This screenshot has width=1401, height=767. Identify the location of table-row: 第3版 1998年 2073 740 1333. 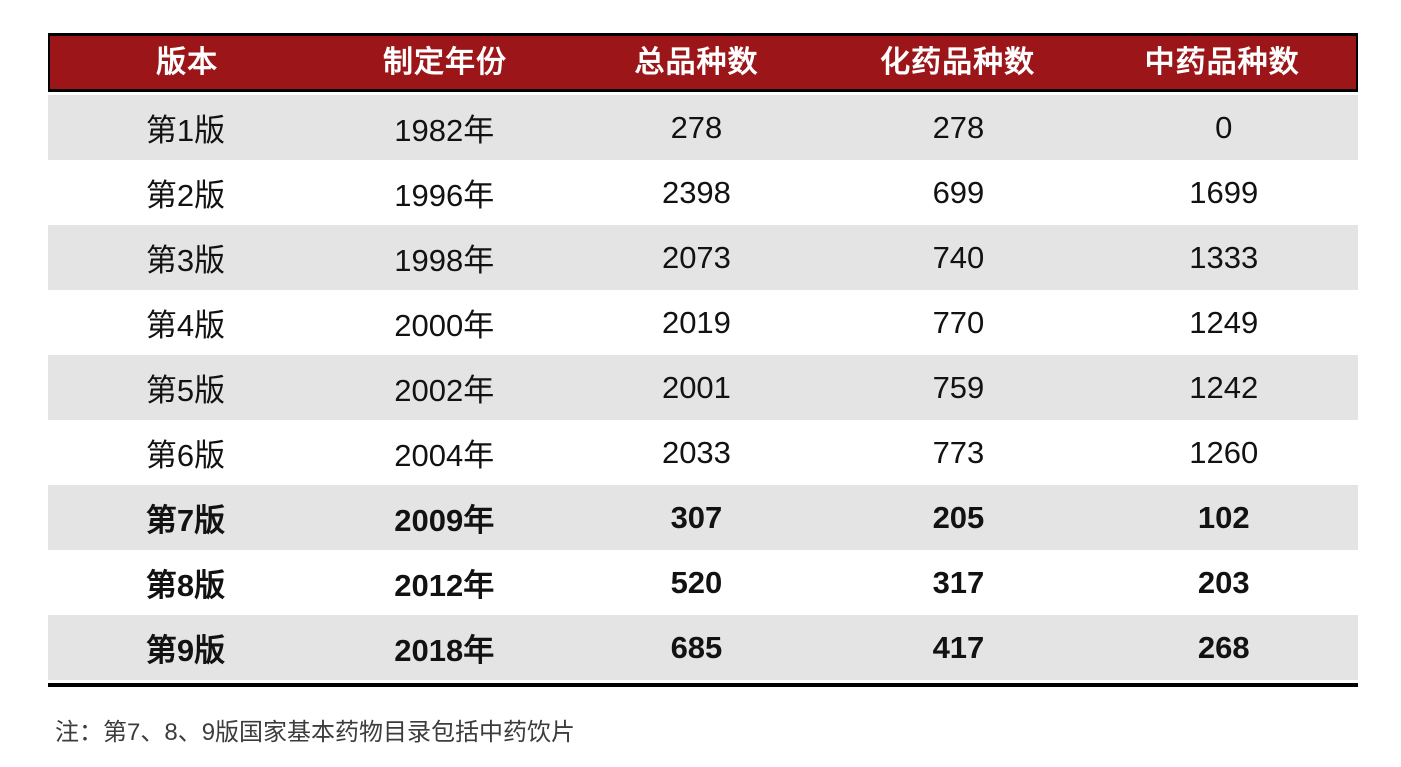
(703, 257).